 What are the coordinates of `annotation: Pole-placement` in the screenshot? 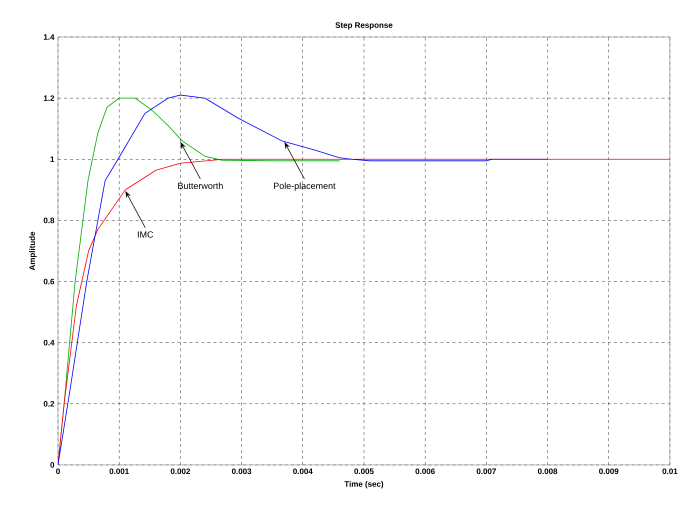 It's located at (305, 186).